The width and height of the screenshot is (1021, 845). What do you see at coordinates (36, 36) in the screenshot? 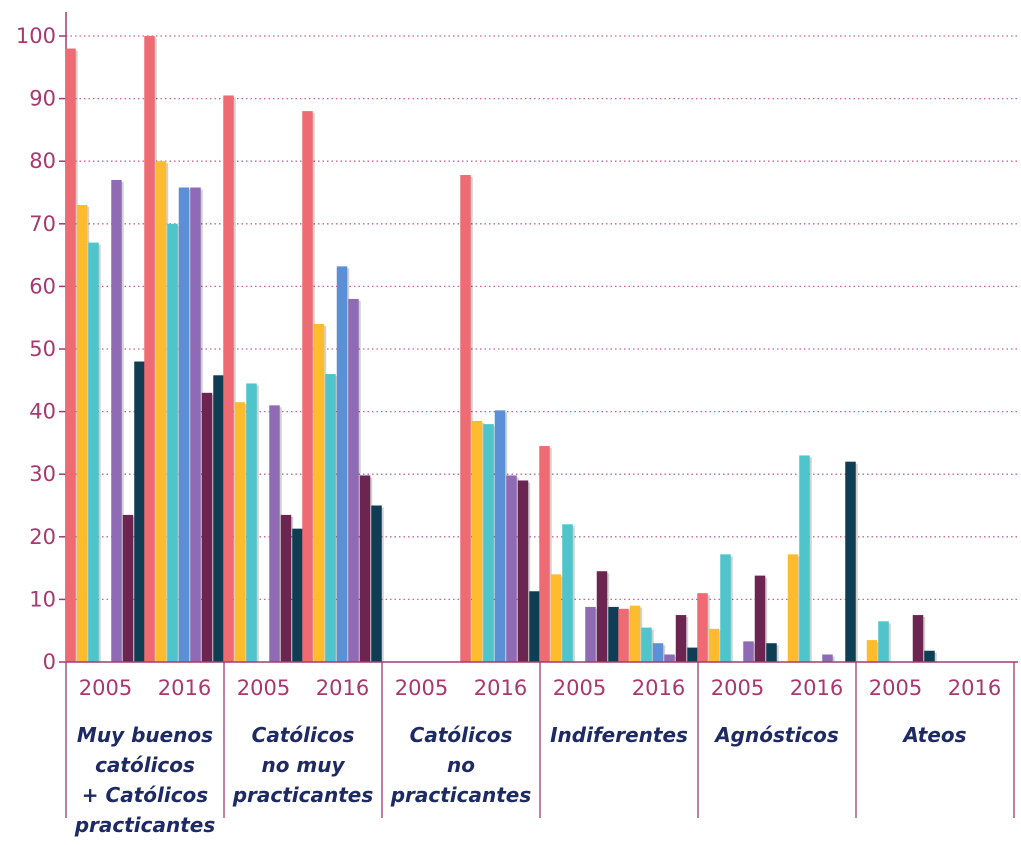
I see `y-tick-label: 100` at bounding box center [36, 36].